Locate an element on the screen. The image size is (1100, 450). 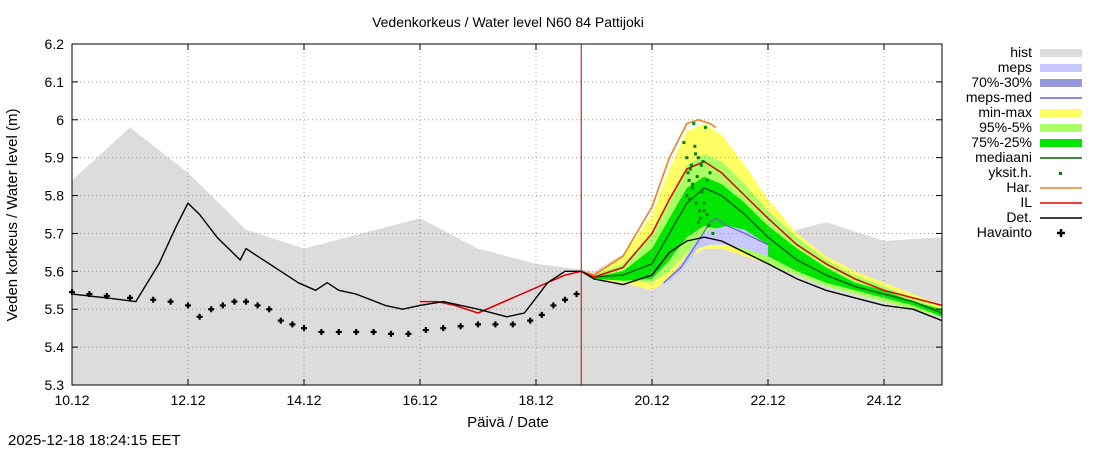
legend-label: Det. is located at coordinates (1019, 217).